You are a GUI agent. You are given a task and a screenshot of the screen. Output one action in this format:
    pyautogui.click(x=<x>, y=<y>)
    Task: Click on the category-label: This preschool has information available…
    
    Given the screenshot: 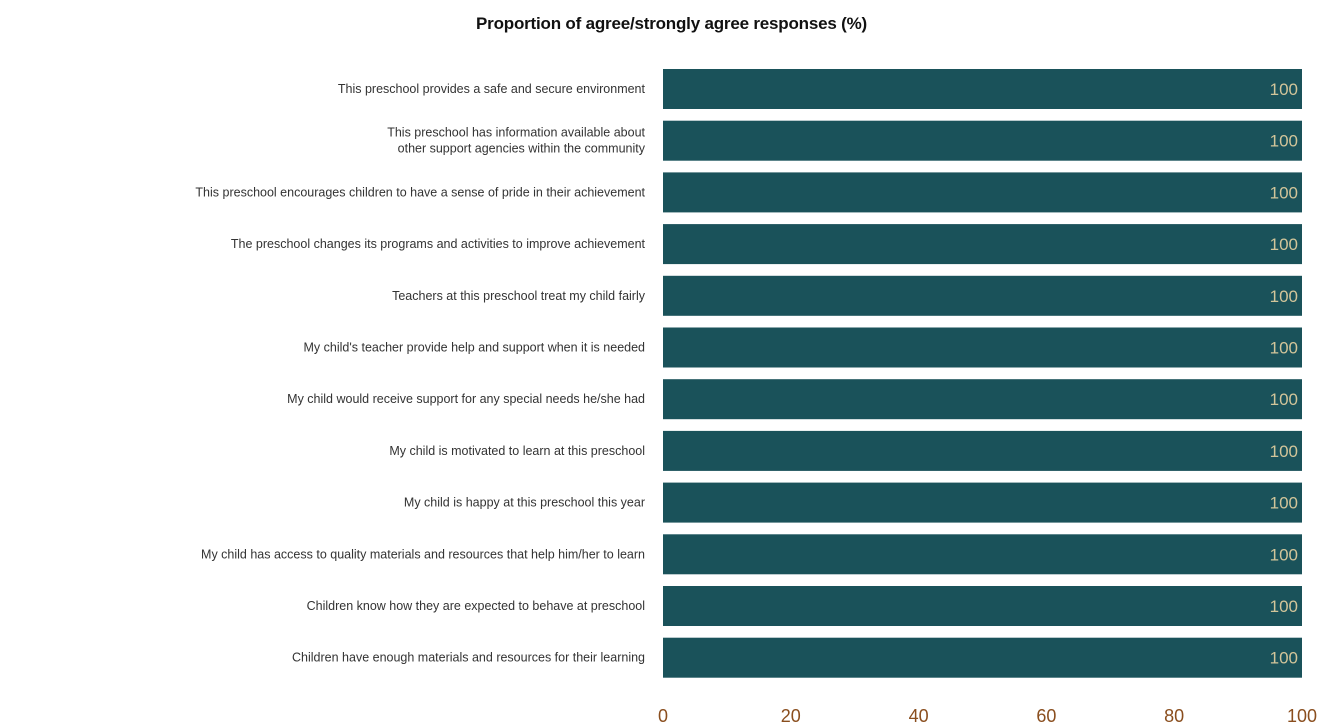 What is the action you would take?
    pyautogui.click(x=516, y=141)
    